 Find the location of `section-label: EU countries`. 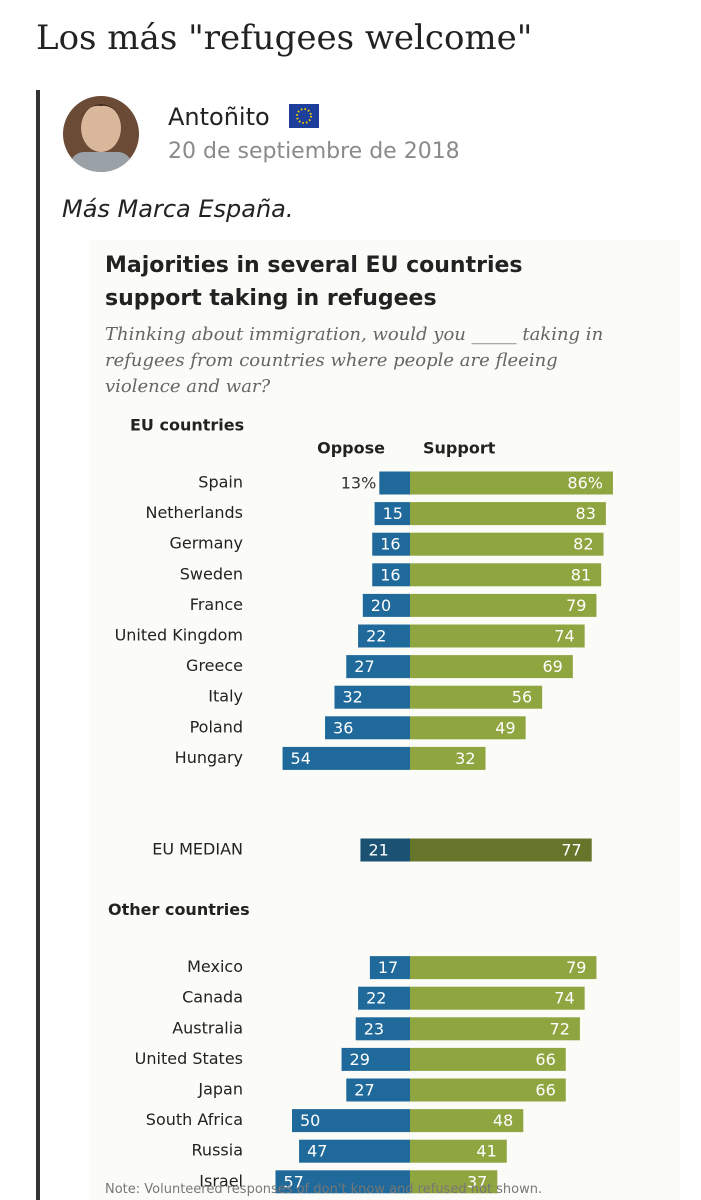

section-label: EU countries is located at coordinates (187, 425).